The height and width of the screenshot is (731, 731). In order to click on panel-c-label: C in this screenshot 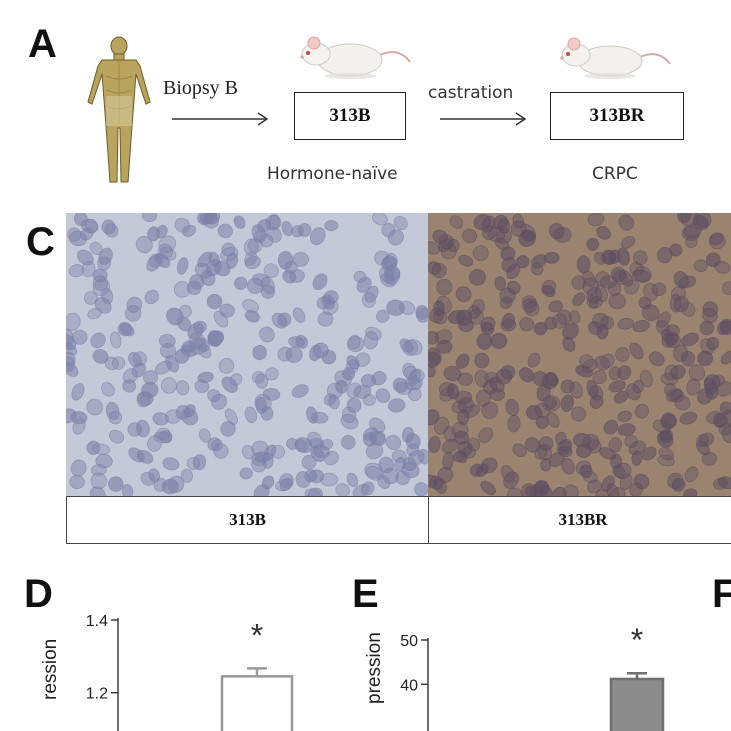, I will do `click(40, 242)`.